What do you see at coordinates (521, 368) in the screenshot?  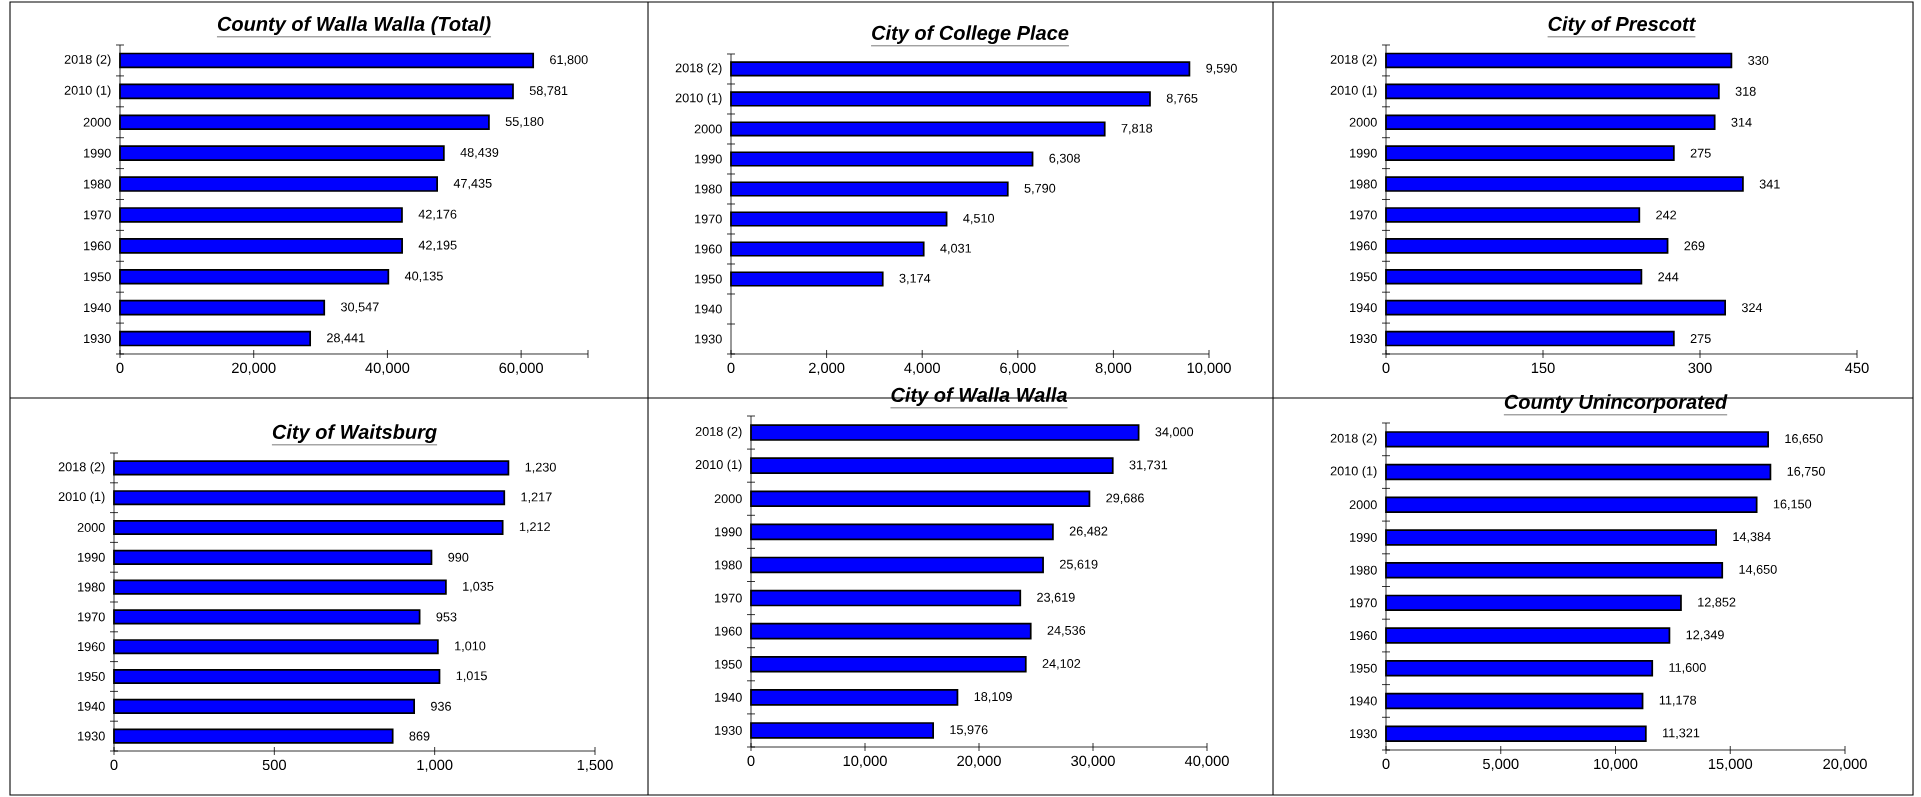 I see `x-tick-label: 60,000` at bounding box center [521, 368].